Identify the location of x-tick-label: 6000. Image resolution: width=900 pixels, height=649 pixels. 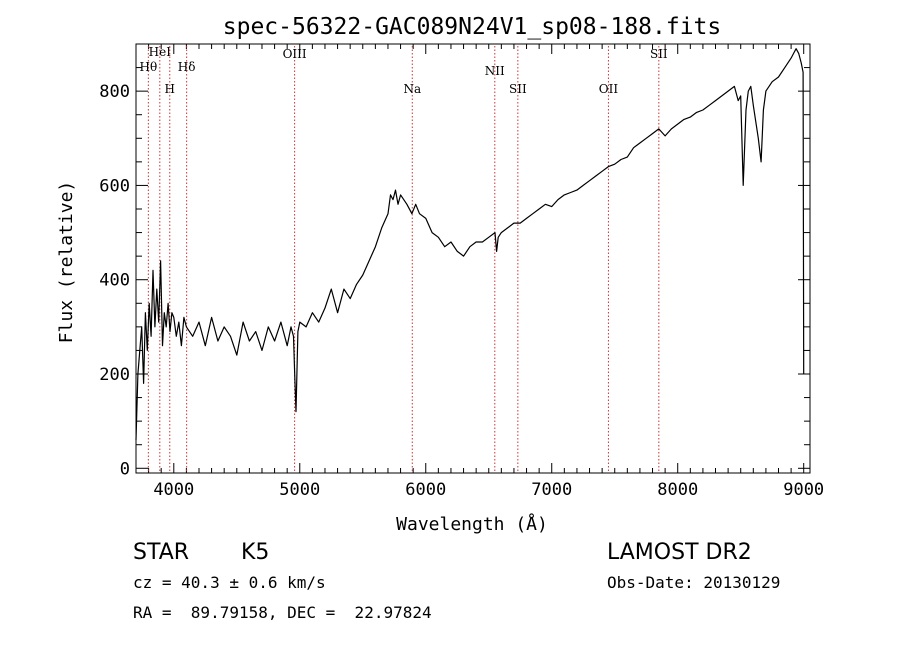
(425, 490).